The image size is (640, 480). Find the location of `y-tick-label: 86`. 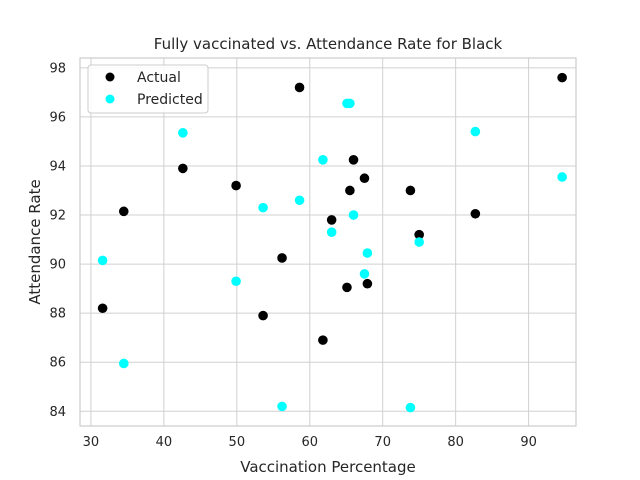

y-tick-label: 86 is located at coordinates (57, 363).